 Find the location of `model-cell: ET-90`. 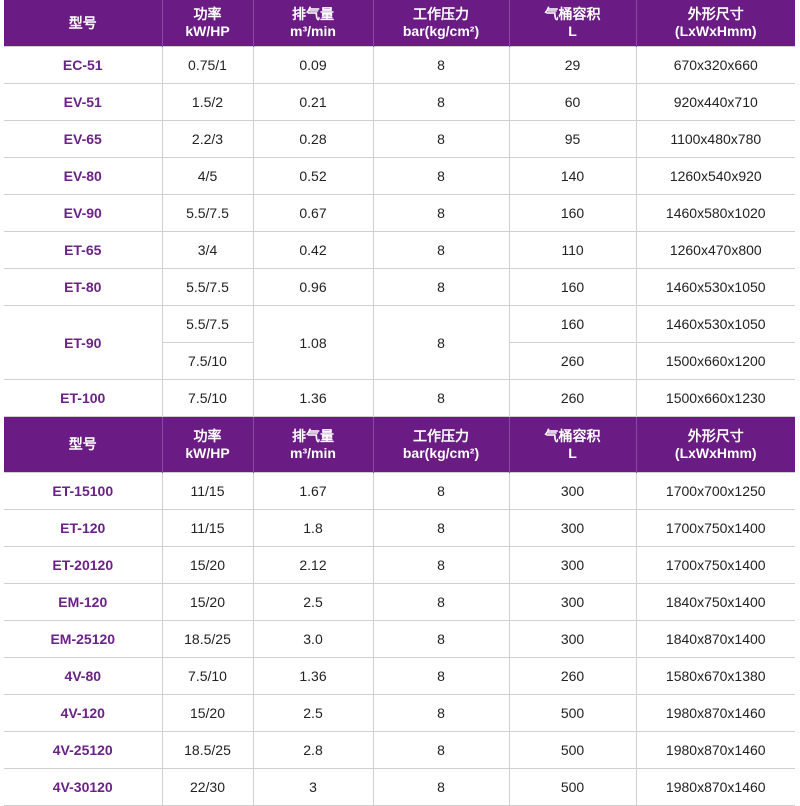

model-cell: ET-90 is located at coordinates (83, 342).